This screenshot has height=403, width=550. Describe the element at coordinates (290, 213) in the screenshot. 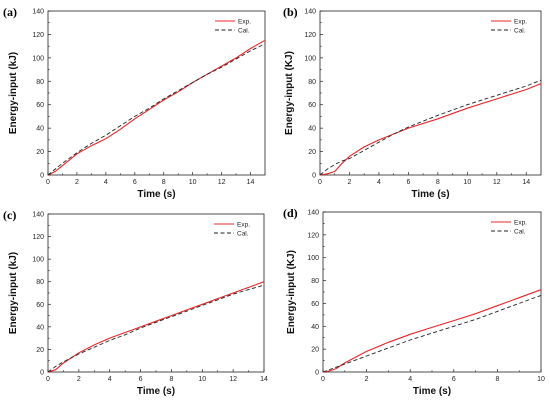

I see `panel-label: (d)` at that location.